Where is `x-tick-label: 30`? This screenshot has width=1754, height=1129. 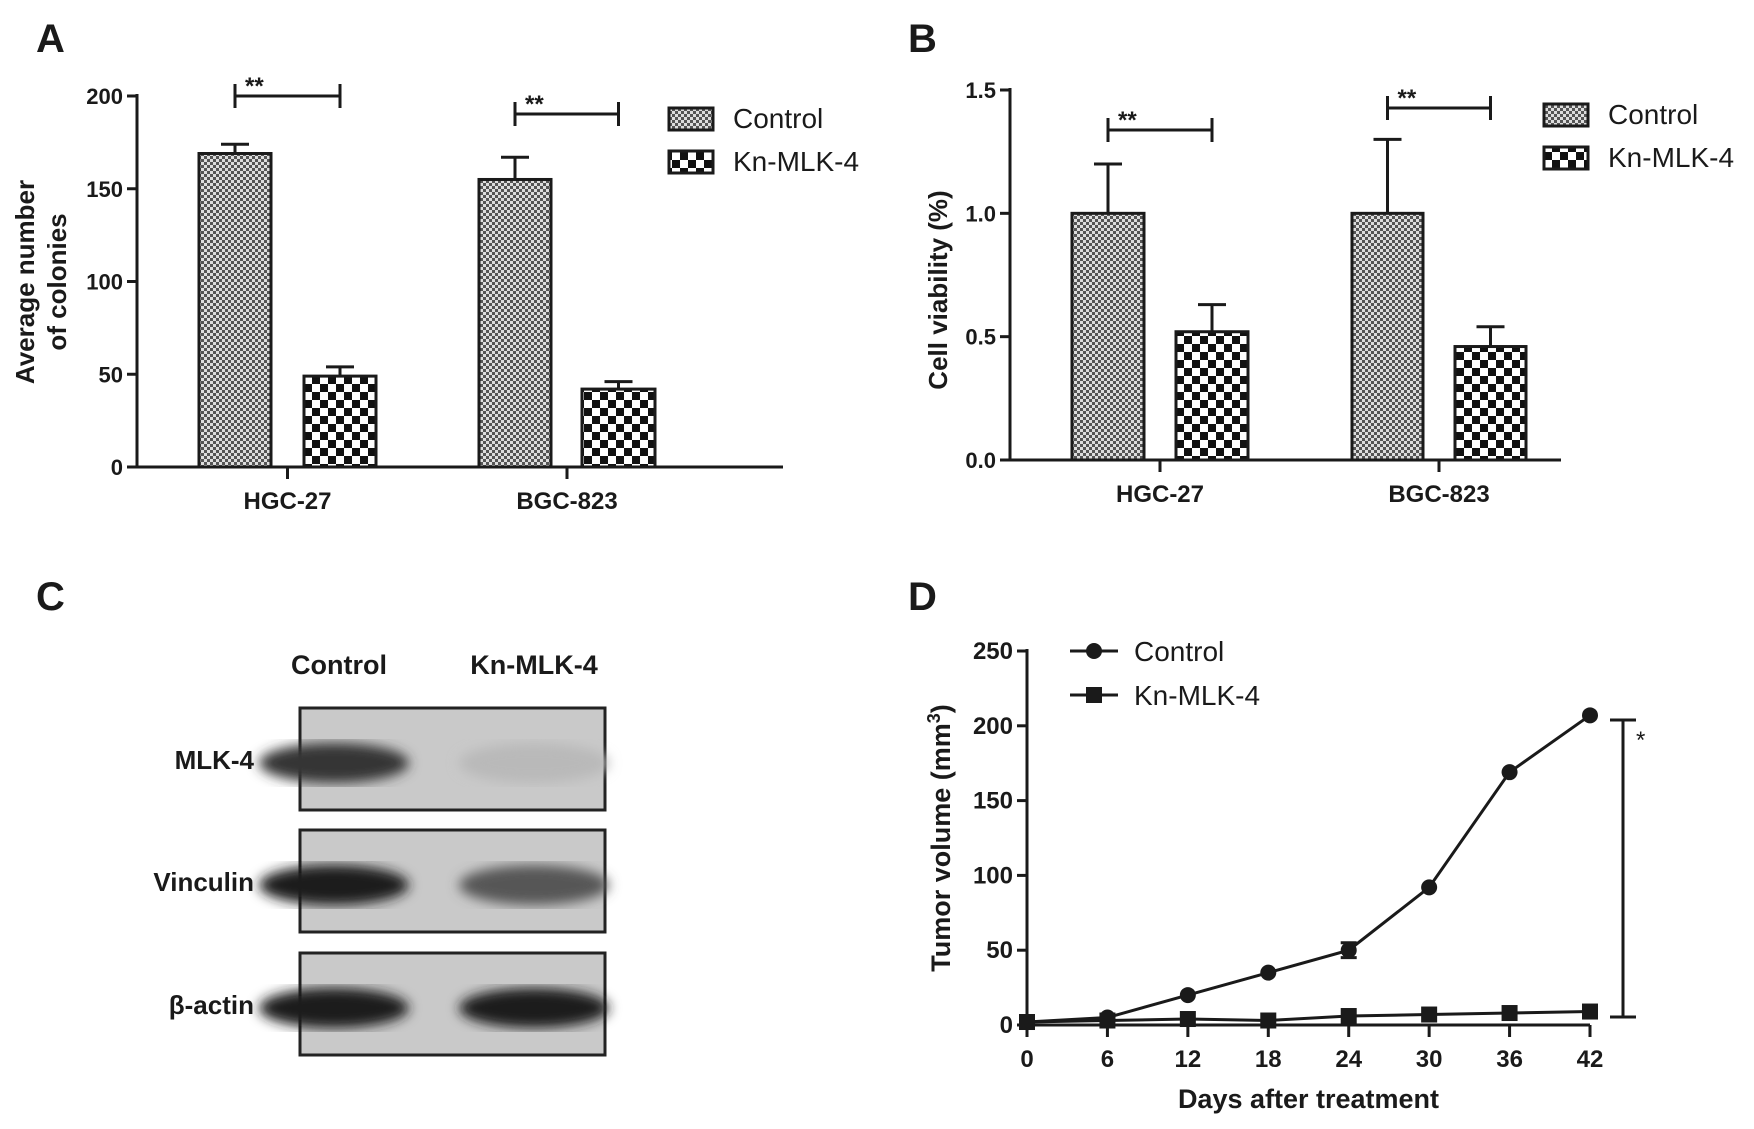 x-tick-label: 30 is located at coordinates (1429, 1059).